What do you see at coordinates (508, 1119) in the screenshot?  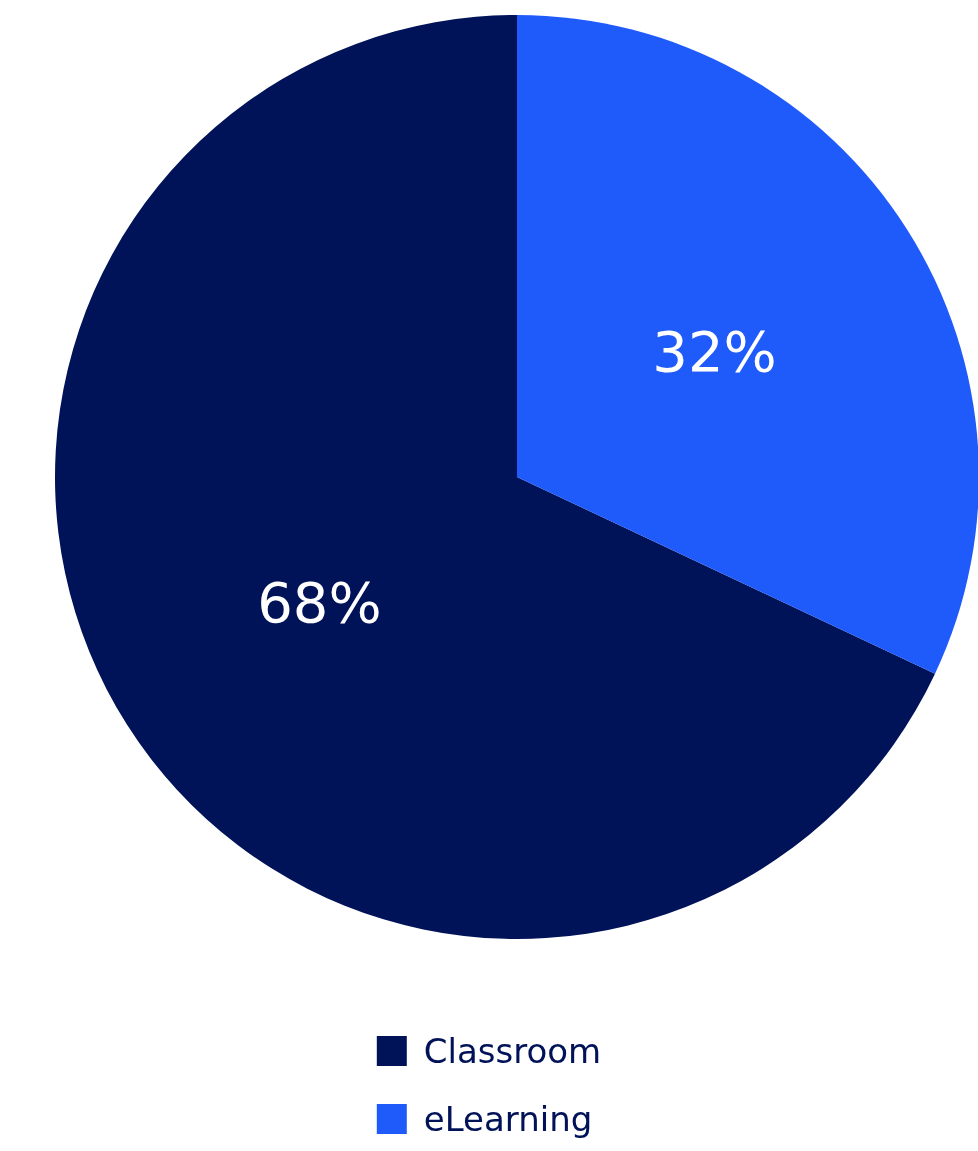 I see `legend-label: eLearning` at bounding box center [508, 1119].